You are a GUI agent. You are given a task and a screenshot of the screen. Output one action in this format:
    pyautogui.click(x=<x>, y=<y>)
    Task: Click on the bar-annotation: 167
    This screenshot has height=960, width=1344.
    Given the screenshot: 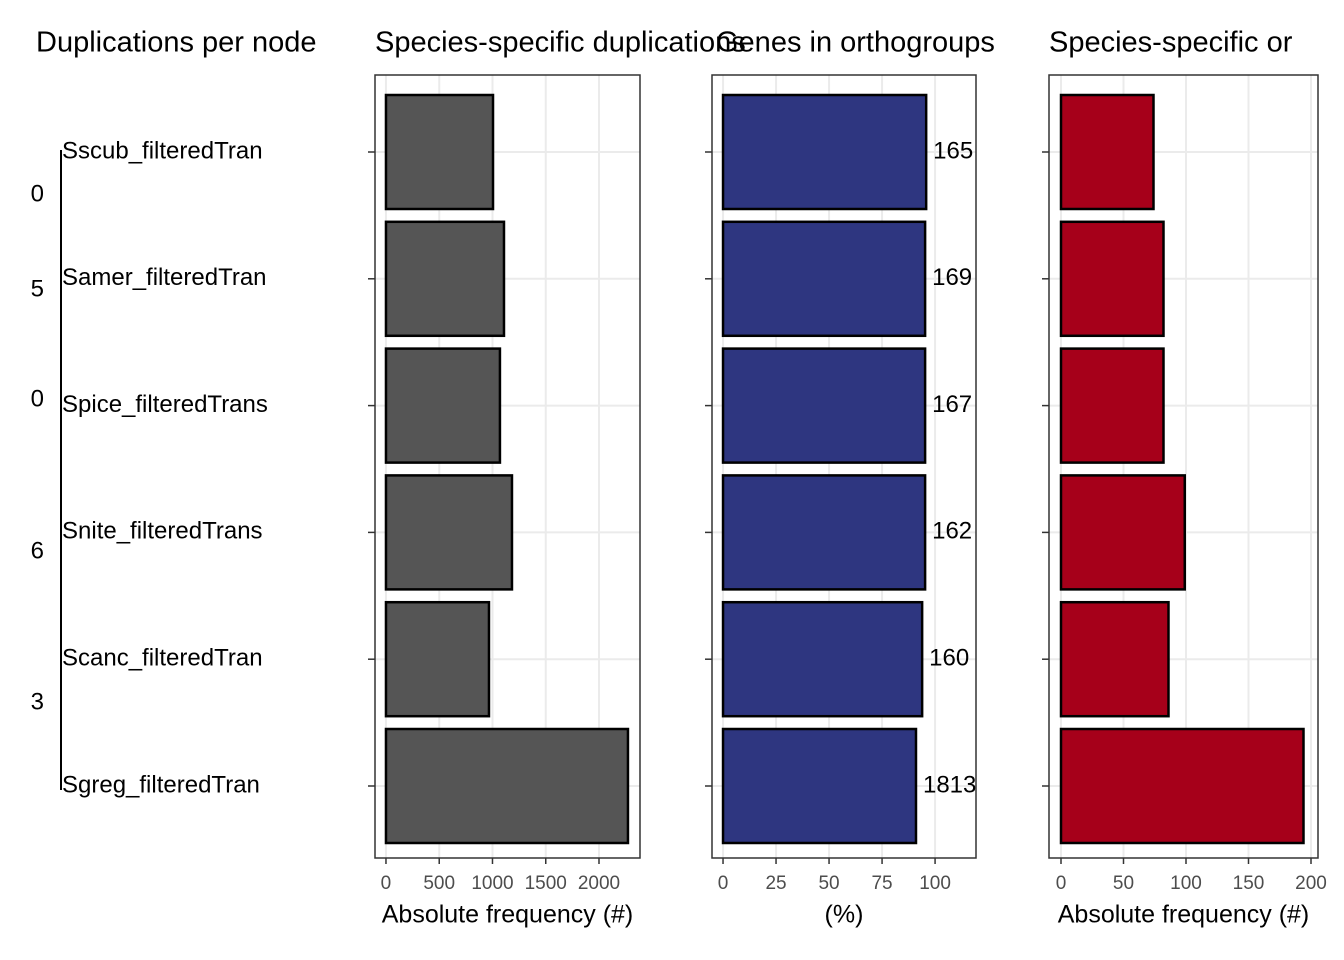 What is the action you would take?
    pyautogui.click(x=952, y=404)
    